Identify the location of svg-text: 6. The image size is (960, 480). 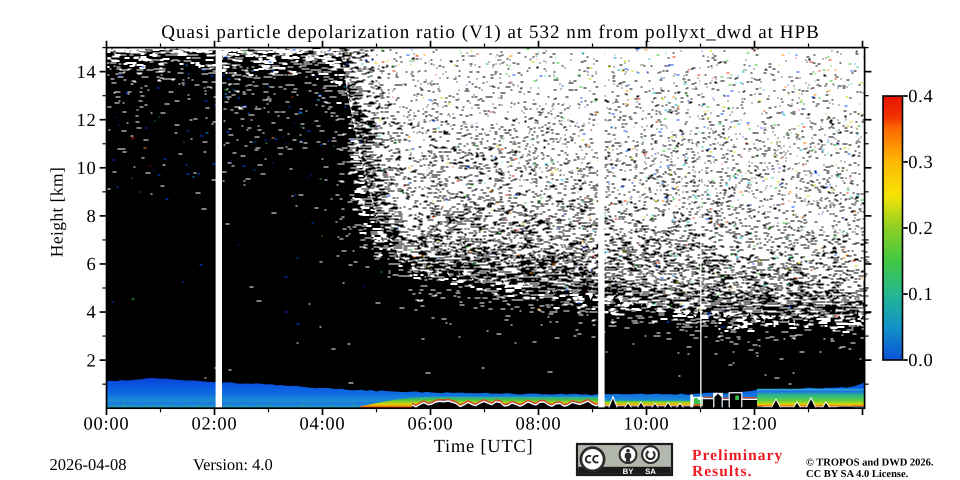
(92, 265).